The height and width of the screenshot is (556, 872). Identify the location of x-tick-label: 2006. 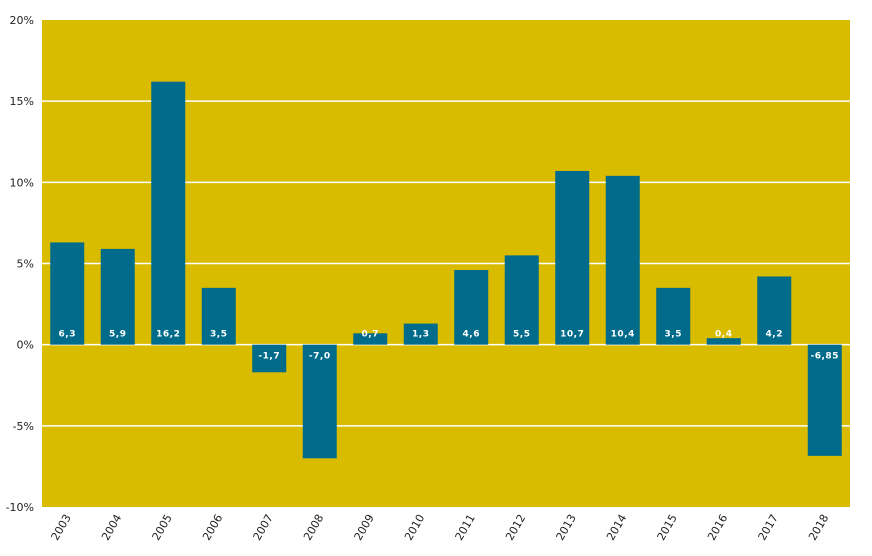
(212, 527).